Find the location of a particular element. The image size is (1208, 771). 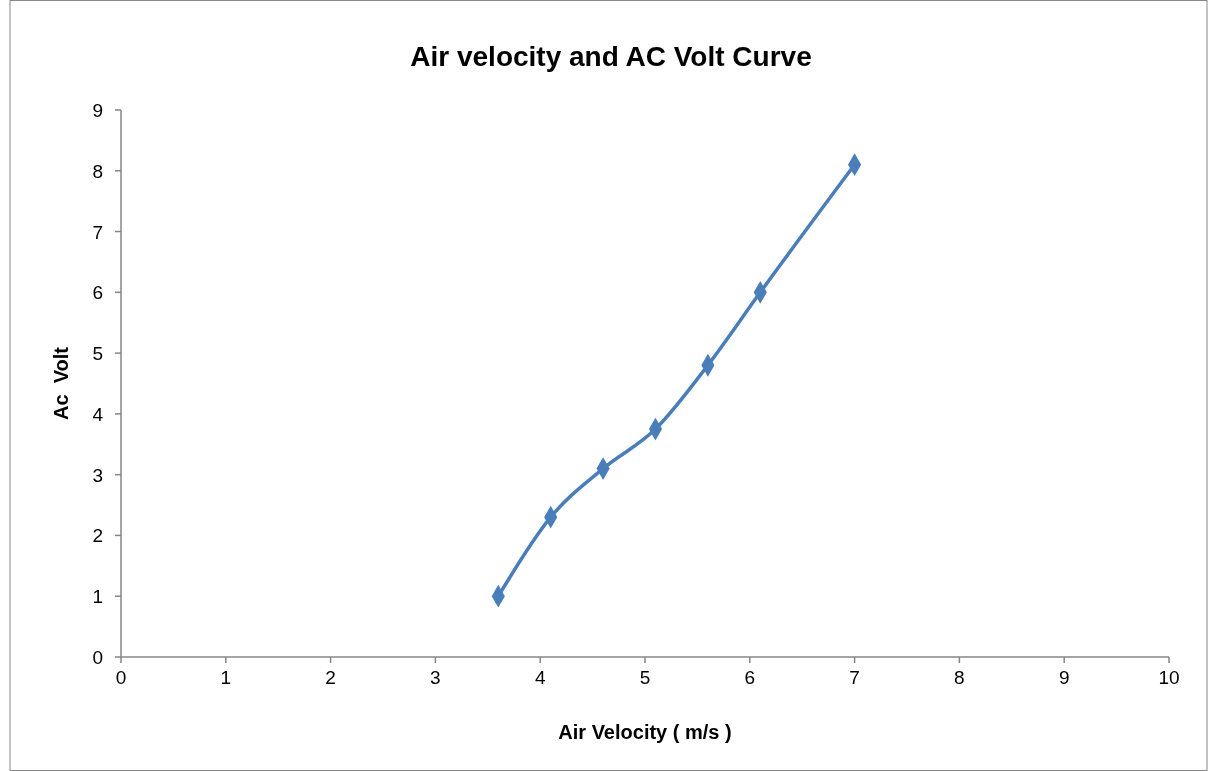

x-tick-label: 6 is located at coordinates (750, 677).